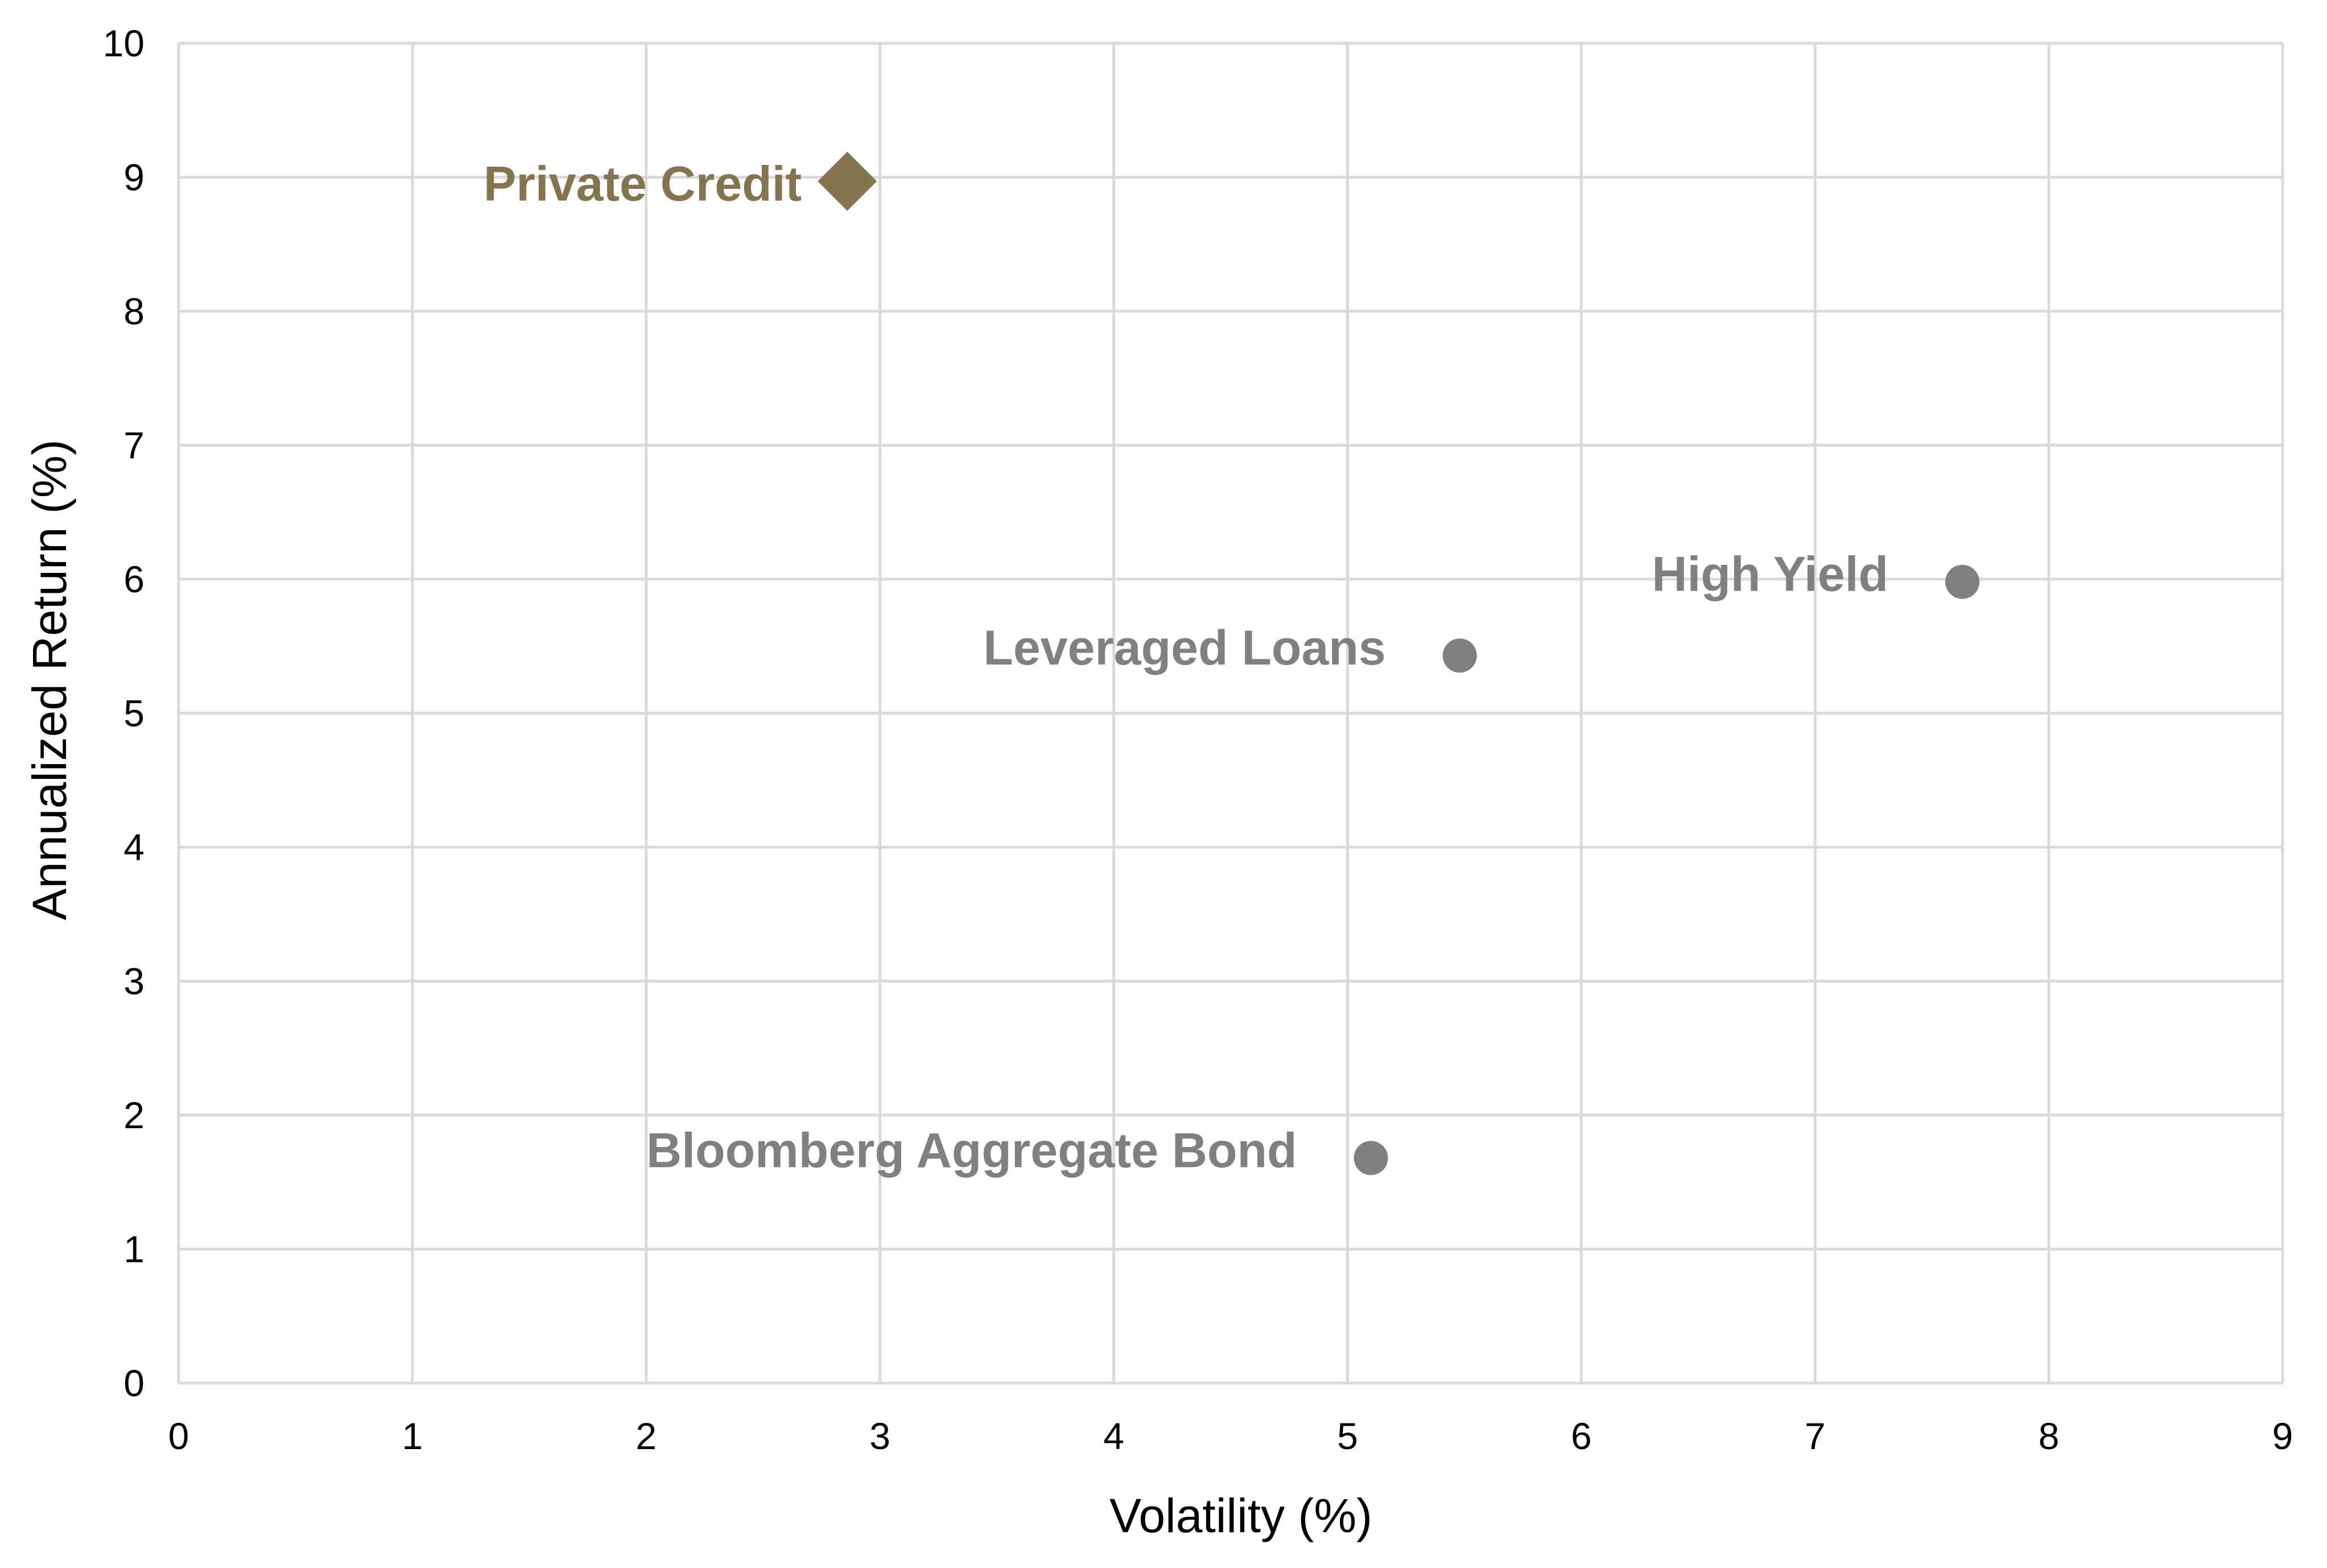  I want to click on y-tick-label-2: 2, so click(134, 1115).